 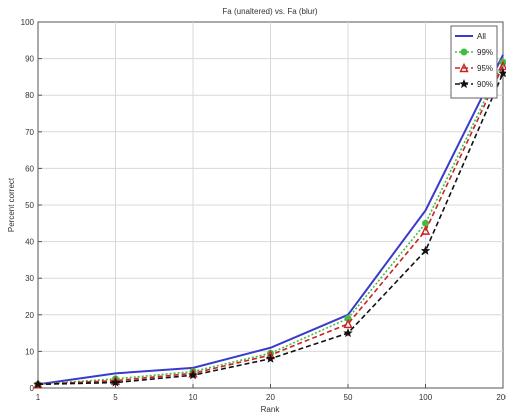 I want to click on legend-marker, so click(x=464, y=52).